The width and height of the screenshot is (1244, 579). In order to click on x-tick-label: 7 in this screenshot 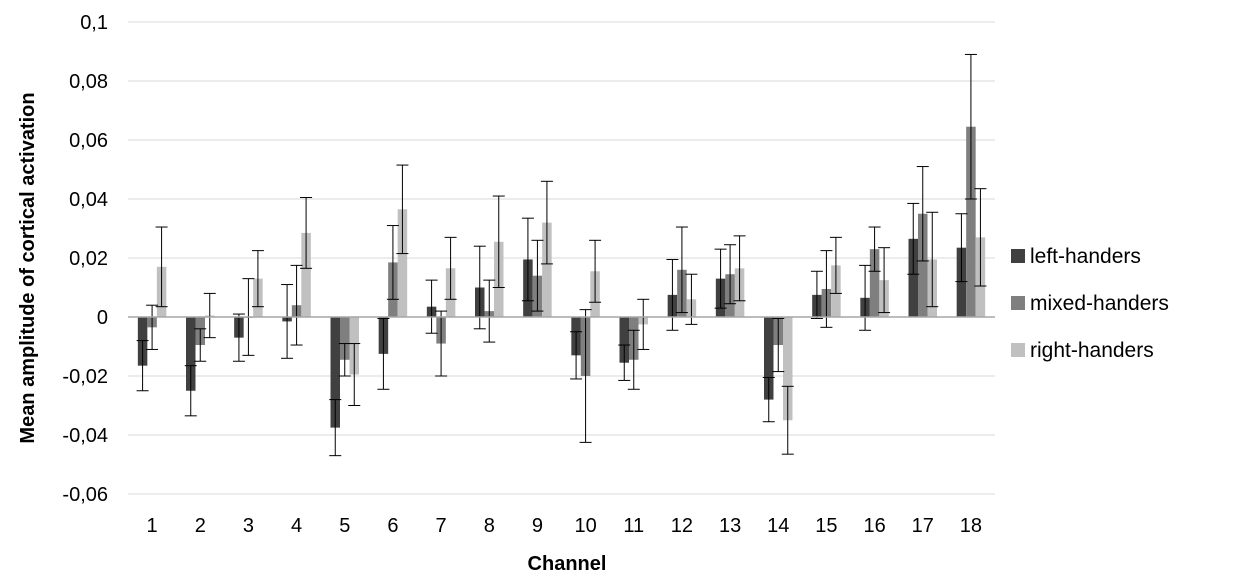, I will do `click(441, 526)`.